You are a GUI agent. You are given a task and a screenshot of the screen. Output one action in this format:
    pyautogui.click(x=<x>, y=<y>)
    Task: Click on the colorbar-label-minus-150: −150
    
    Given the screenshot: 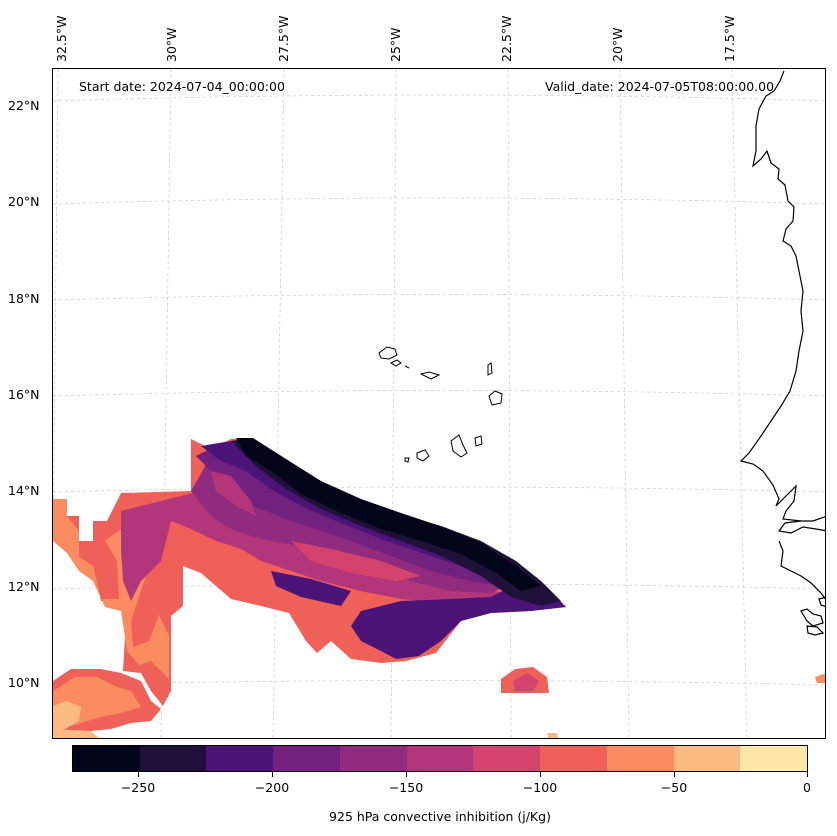 What is the action you would take?
    pyautogui.click(x=406, y=787)
    